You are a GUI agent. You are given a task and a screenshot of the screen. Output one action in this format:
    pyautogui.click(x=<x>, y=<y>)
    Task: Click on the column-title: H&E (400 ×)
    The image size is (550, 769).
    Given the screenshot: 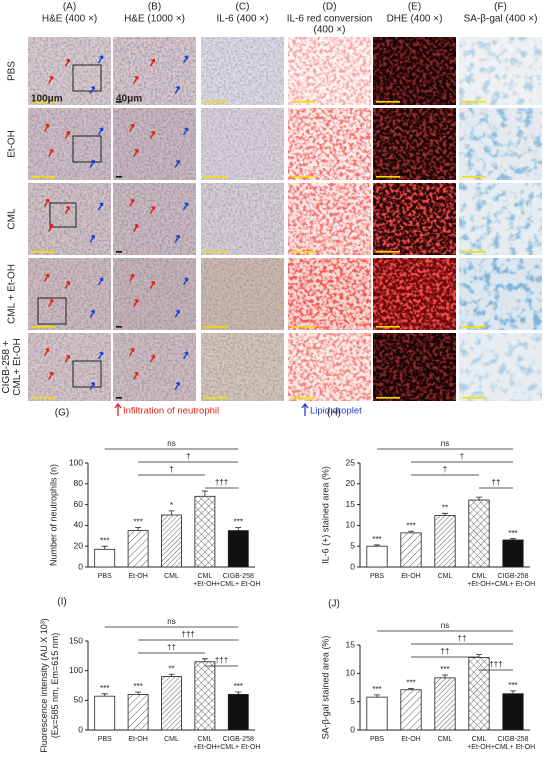 What is the action you would take?
    pyautogui.click(x=69, y=19)
    